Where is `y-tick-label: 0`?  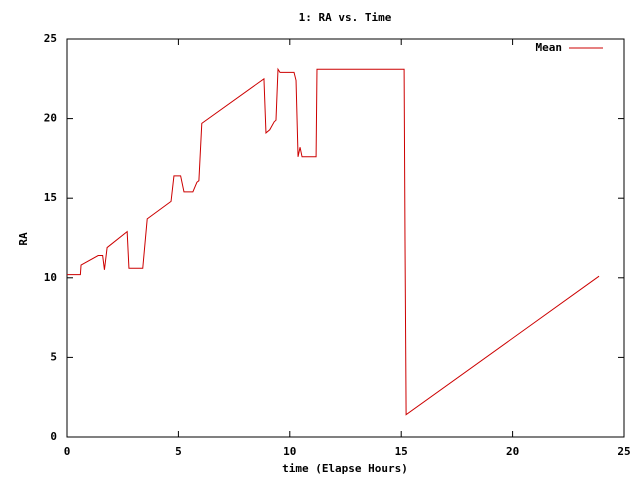
y-tick-label: 0 is located at coordinates (53, 436).